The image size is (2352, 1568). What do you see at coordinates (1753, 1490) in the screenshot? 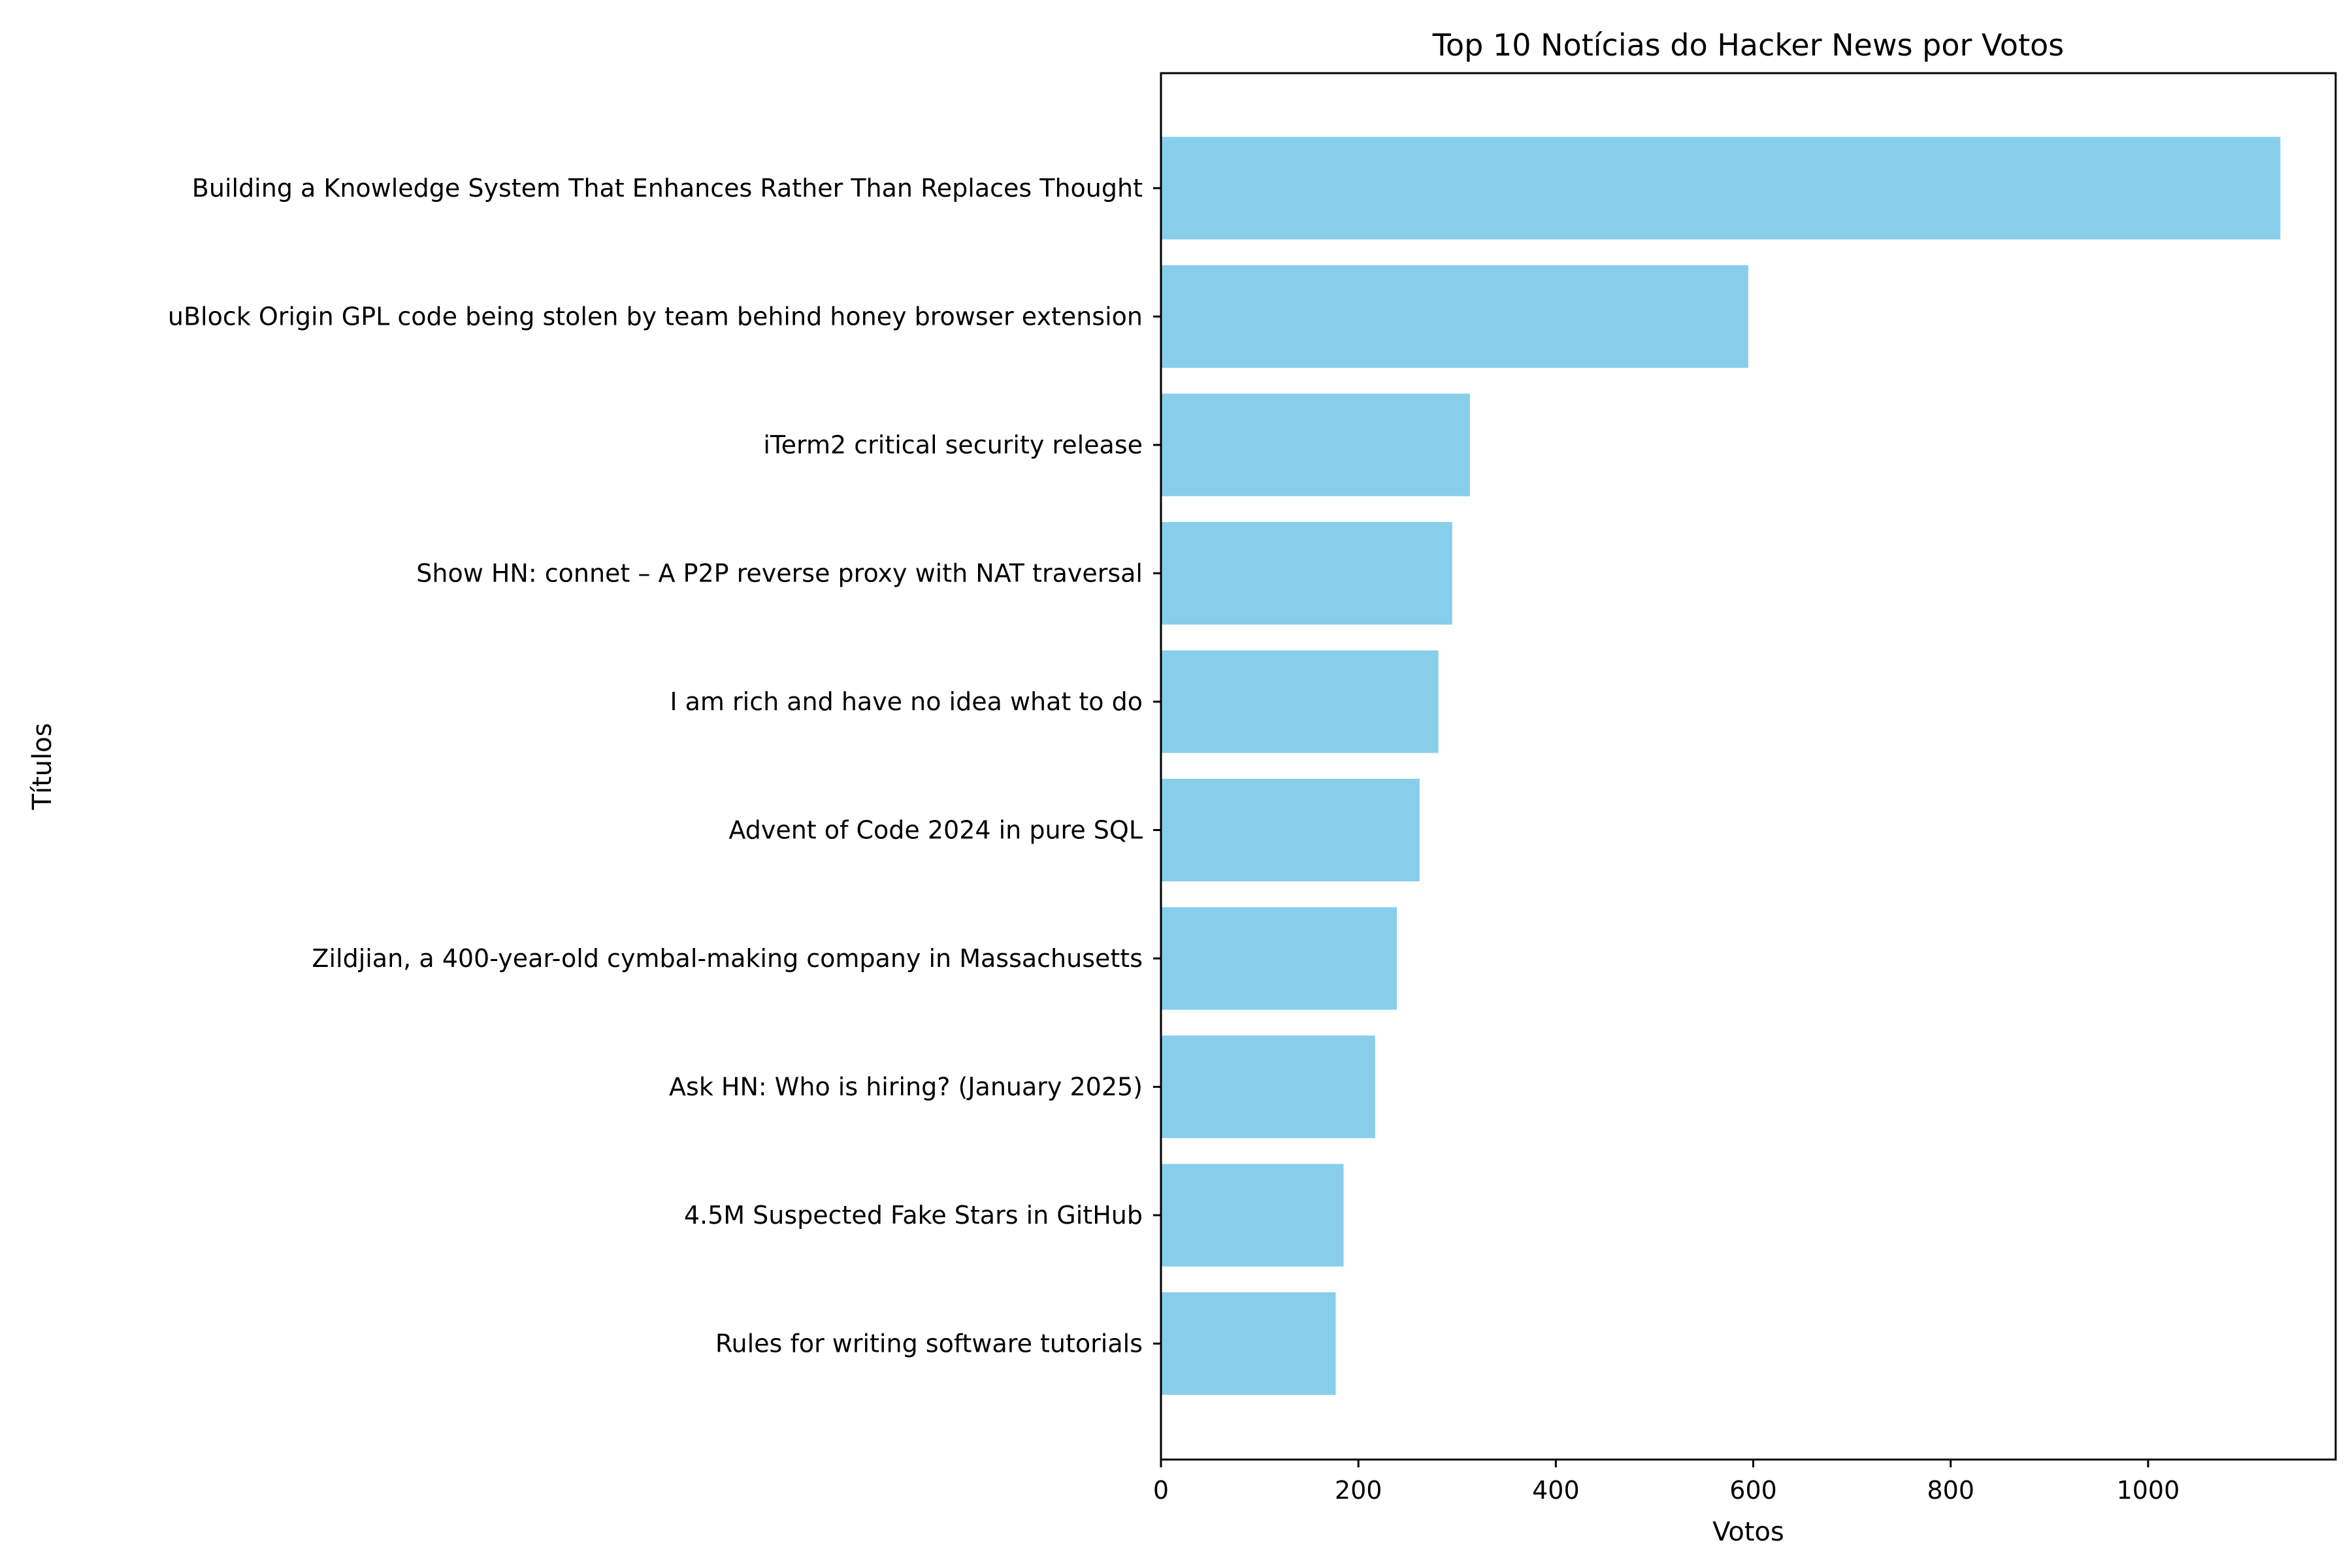
I see `x-tick-label: 600` at bounding box center [1753, 1490].